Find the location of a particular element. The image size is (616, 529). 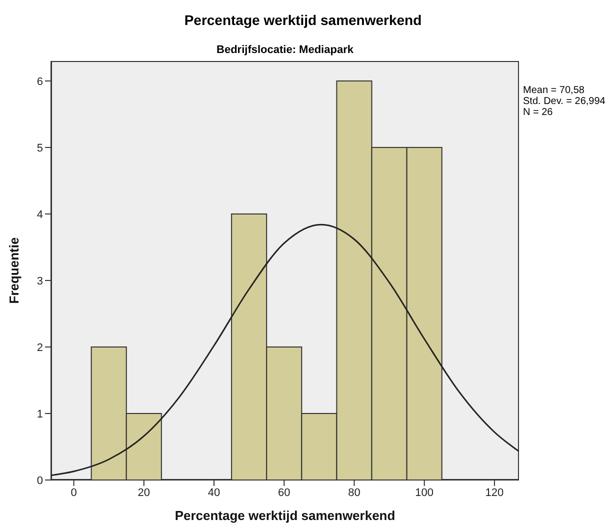

y-tick-label: 6 is located at coordinates (39, 82).